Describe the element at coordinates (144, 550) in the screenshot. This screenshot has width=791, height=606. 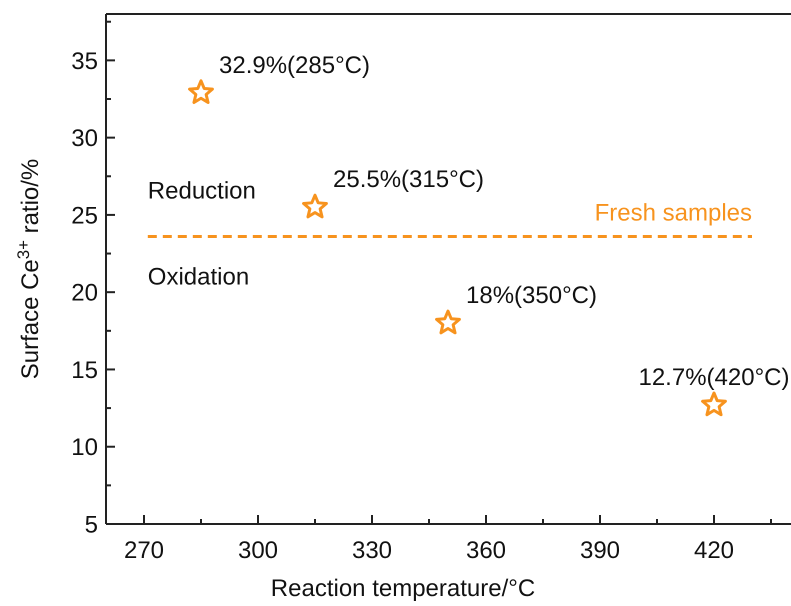
I see `x-tick-label: 270` at that location.